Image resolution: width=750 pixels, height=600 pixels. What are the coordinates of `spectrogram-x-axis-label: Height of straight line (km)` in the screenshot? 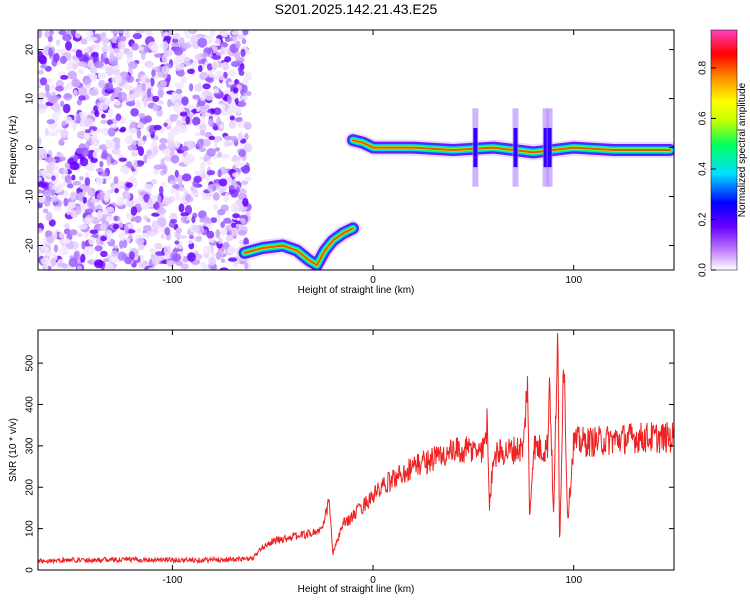 It's located at (356, 290).